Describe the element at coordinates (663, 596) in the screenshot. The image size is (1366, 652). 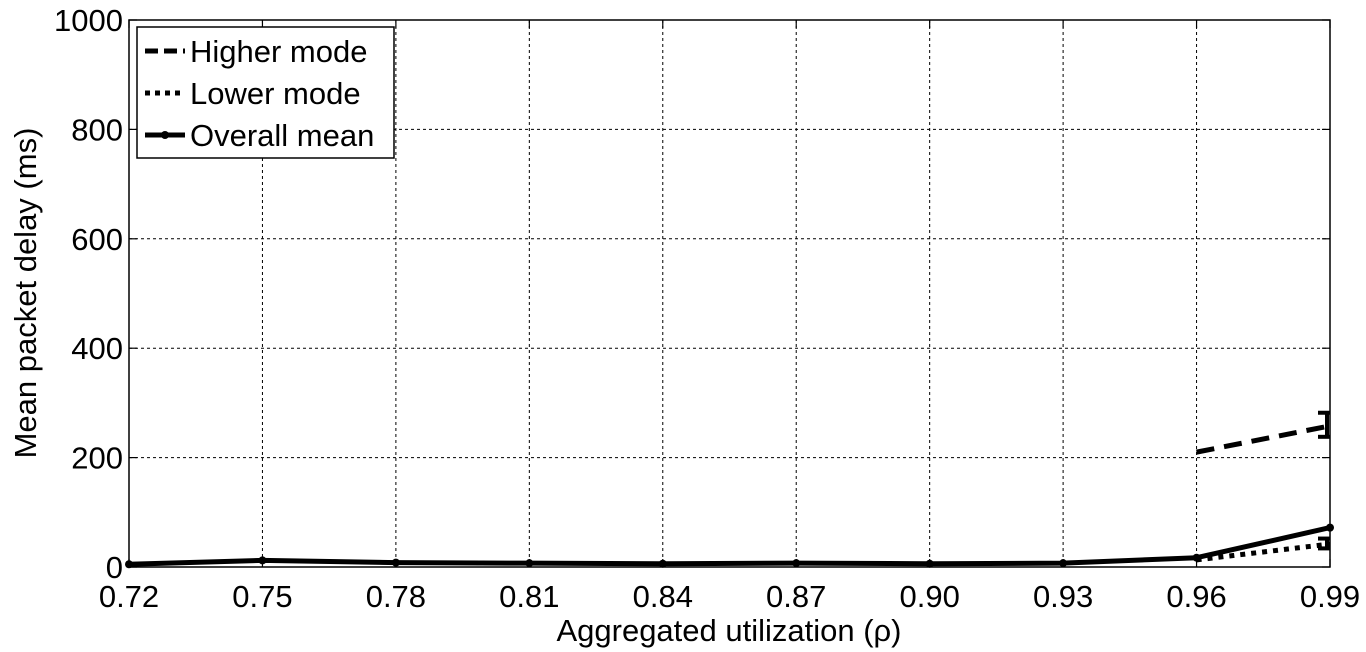
I see `x-tick-label: 0.84` at that location.